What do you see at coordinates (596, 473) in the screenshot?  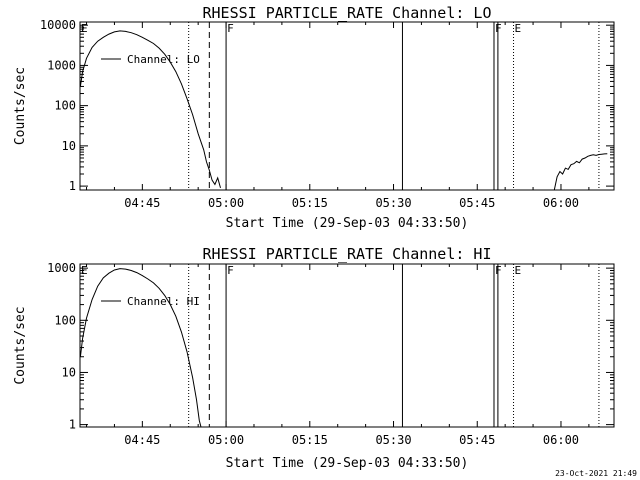 I see `footer-timestamp: 23-Oct-2021 21:49` at bounding box center [596, 473].